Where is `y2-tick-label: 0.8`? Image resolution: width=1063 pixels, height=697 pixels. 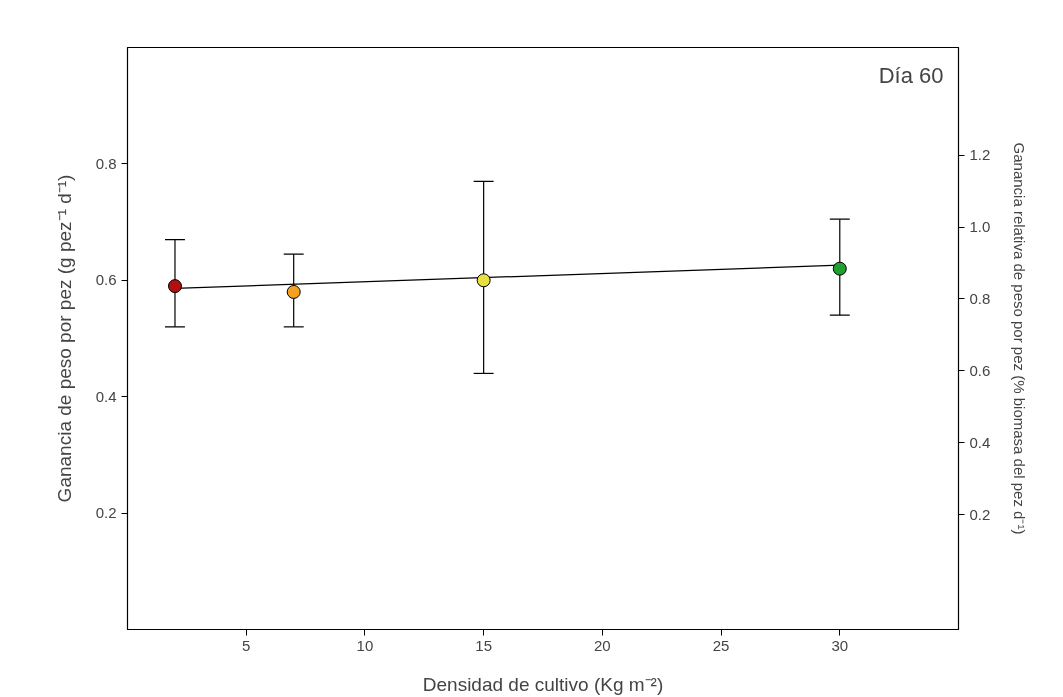 y2-tick-label: 0.8 is located at coordinates (980, 298).